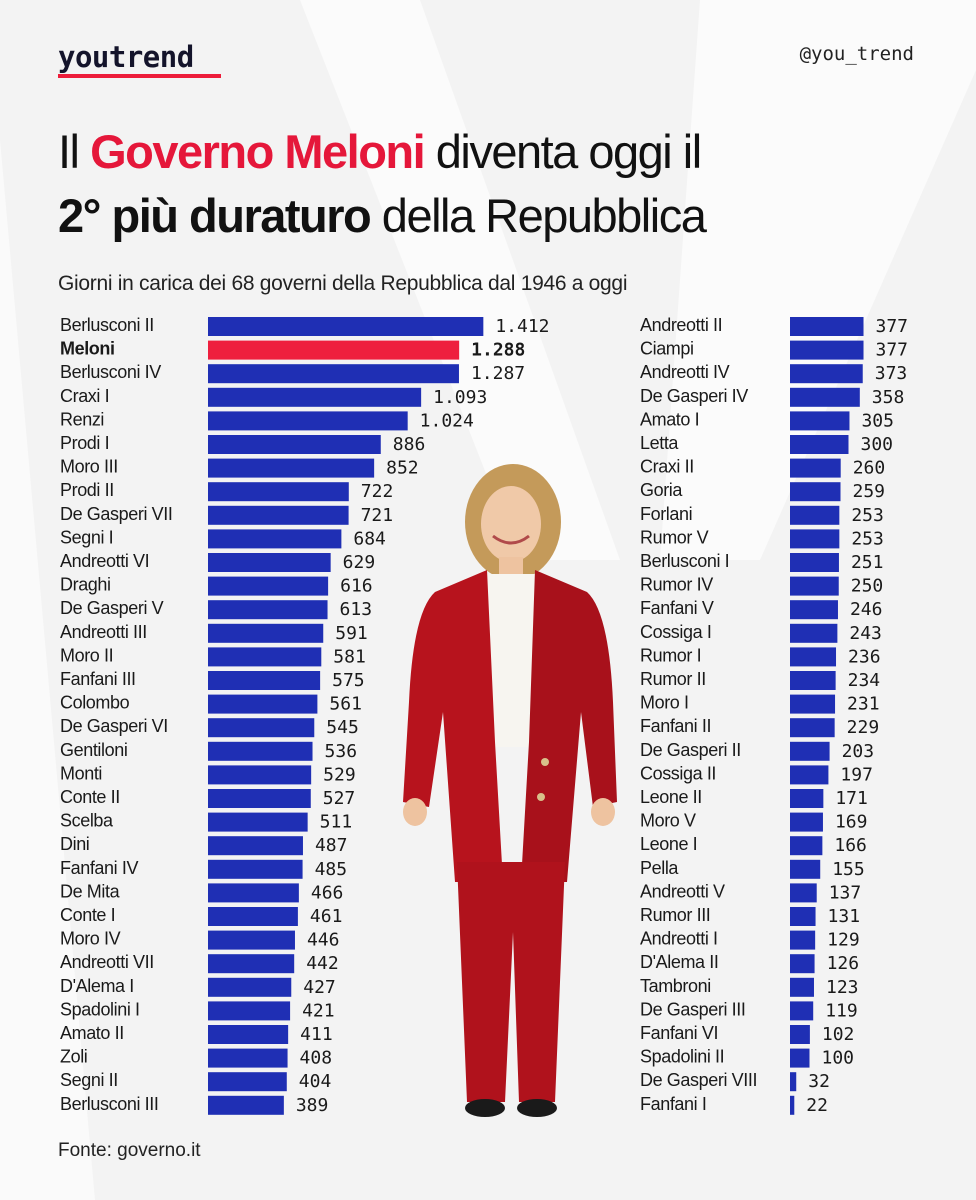 The height and width of the screenshot is (1200, 976). What do you see at coordinates (348, 680) in the screenshot?
I see `value-label: 575` at bounding box center [348, 680].